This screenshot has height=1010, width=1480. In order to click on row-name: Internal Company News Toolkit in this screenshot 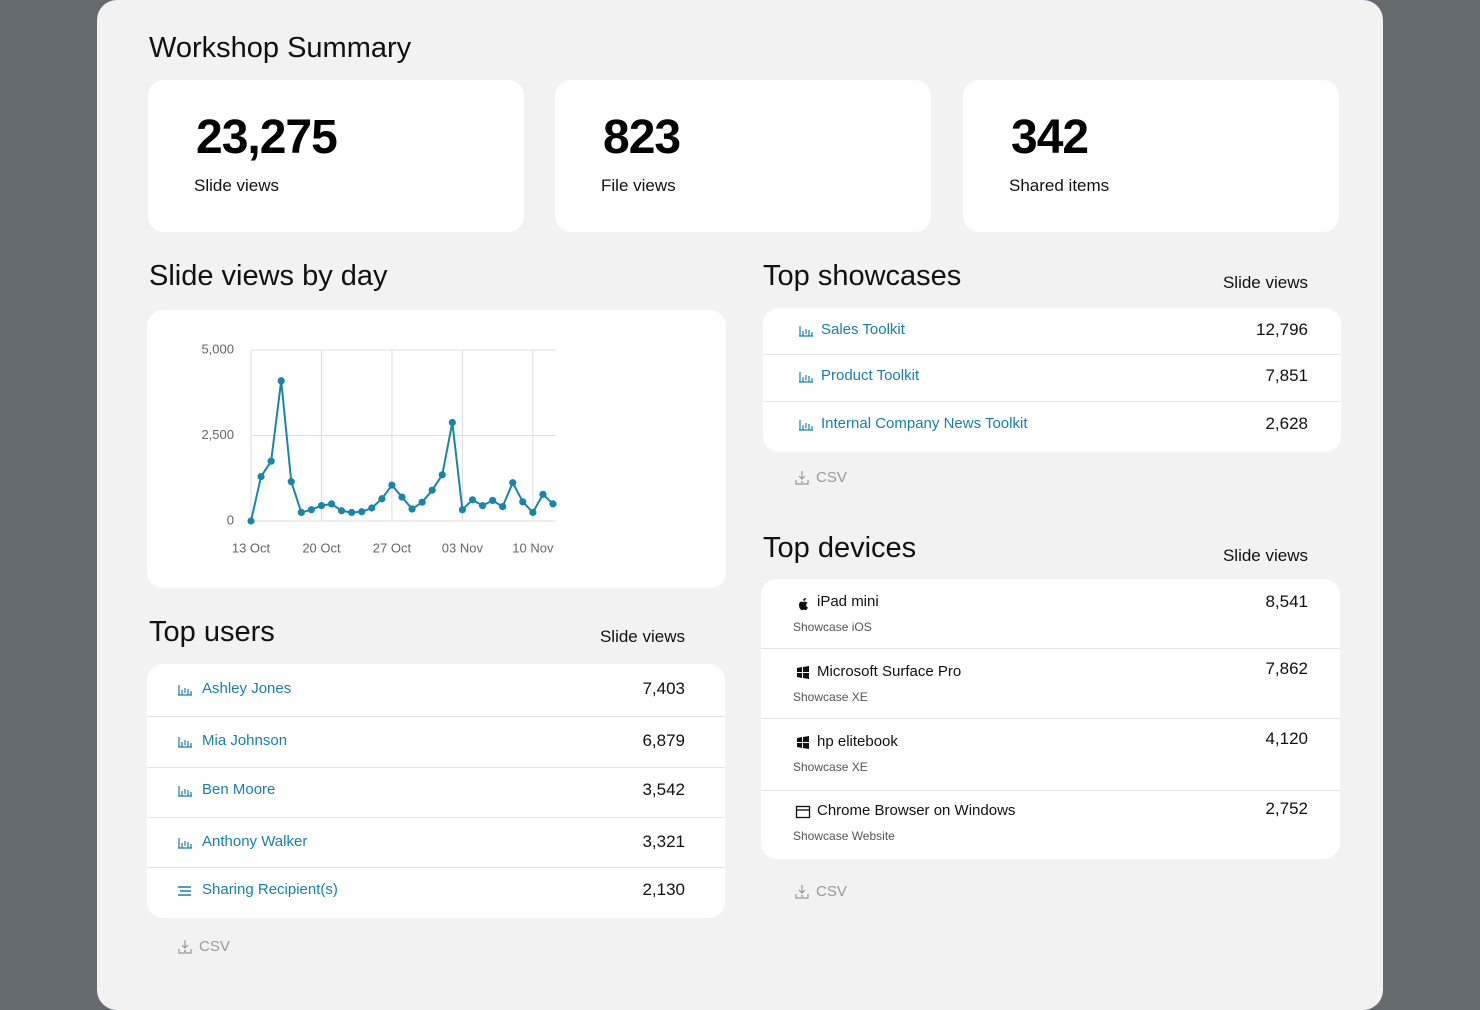, I will do `click(924, 423)`.